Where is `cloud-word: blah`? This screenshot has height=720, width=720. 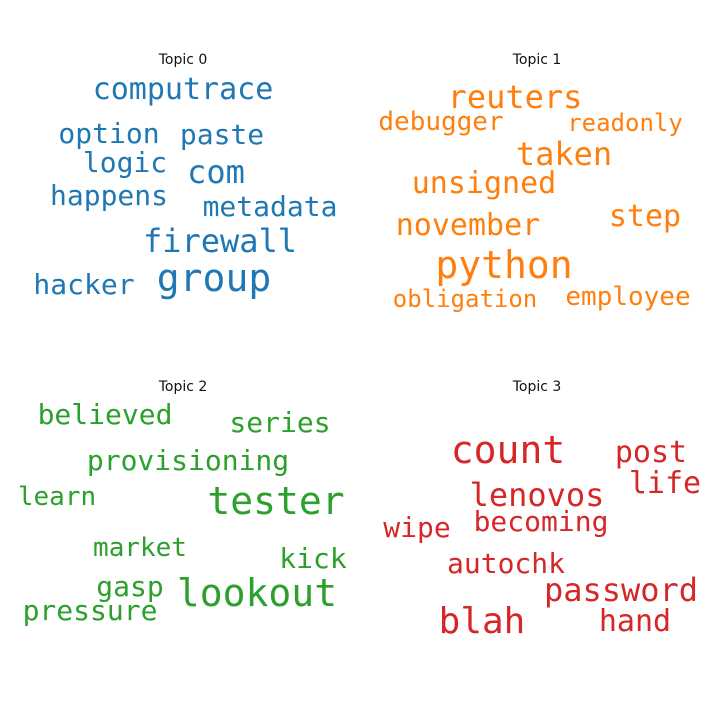
cloud-word: blah is located at coordinates (482, 621).